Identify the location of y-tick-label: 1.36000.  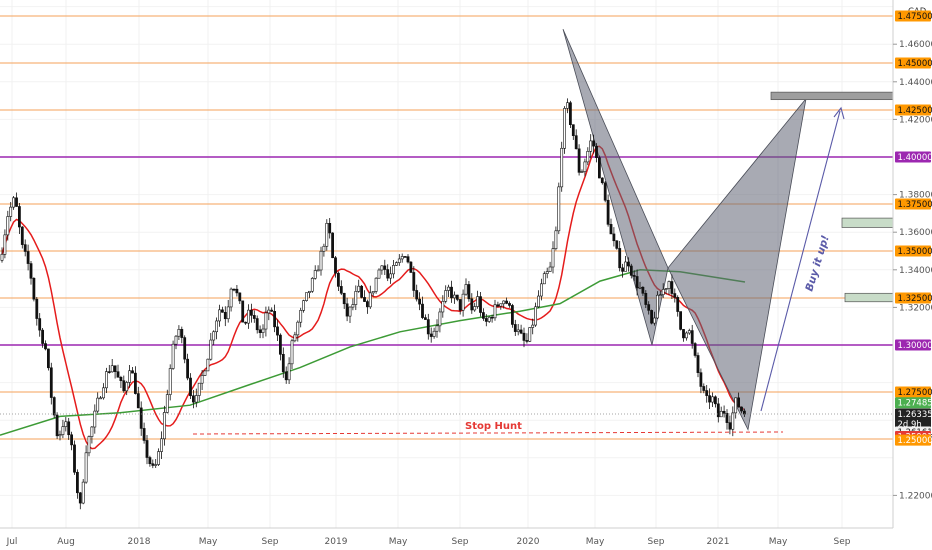
(915, 233).